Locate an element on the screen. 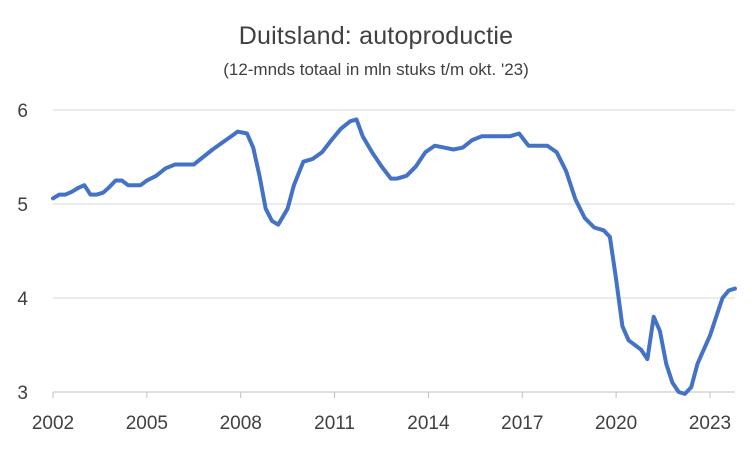 This screenshot has height=452, width=752. y-tick-label-6: 6 is located at coordinates (22, 111).